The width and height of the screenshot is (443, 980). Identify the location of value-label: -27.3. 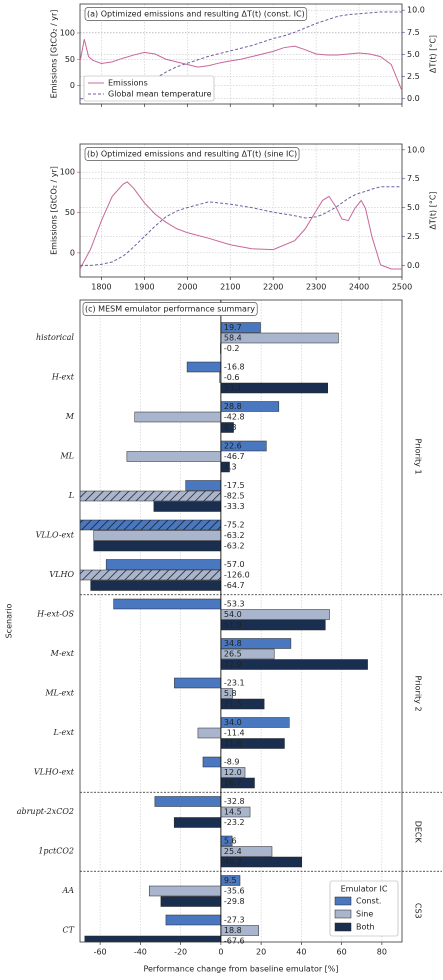
(234, 920).